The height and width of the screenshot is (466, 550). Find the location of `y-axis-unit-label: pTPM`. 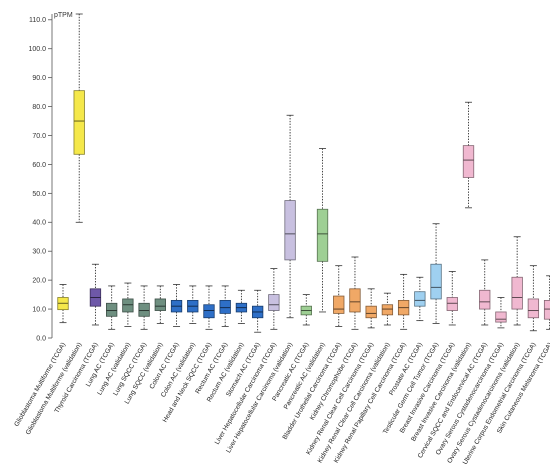

y-axis-unit-label: pTPM is located at coordinates (63, 15).